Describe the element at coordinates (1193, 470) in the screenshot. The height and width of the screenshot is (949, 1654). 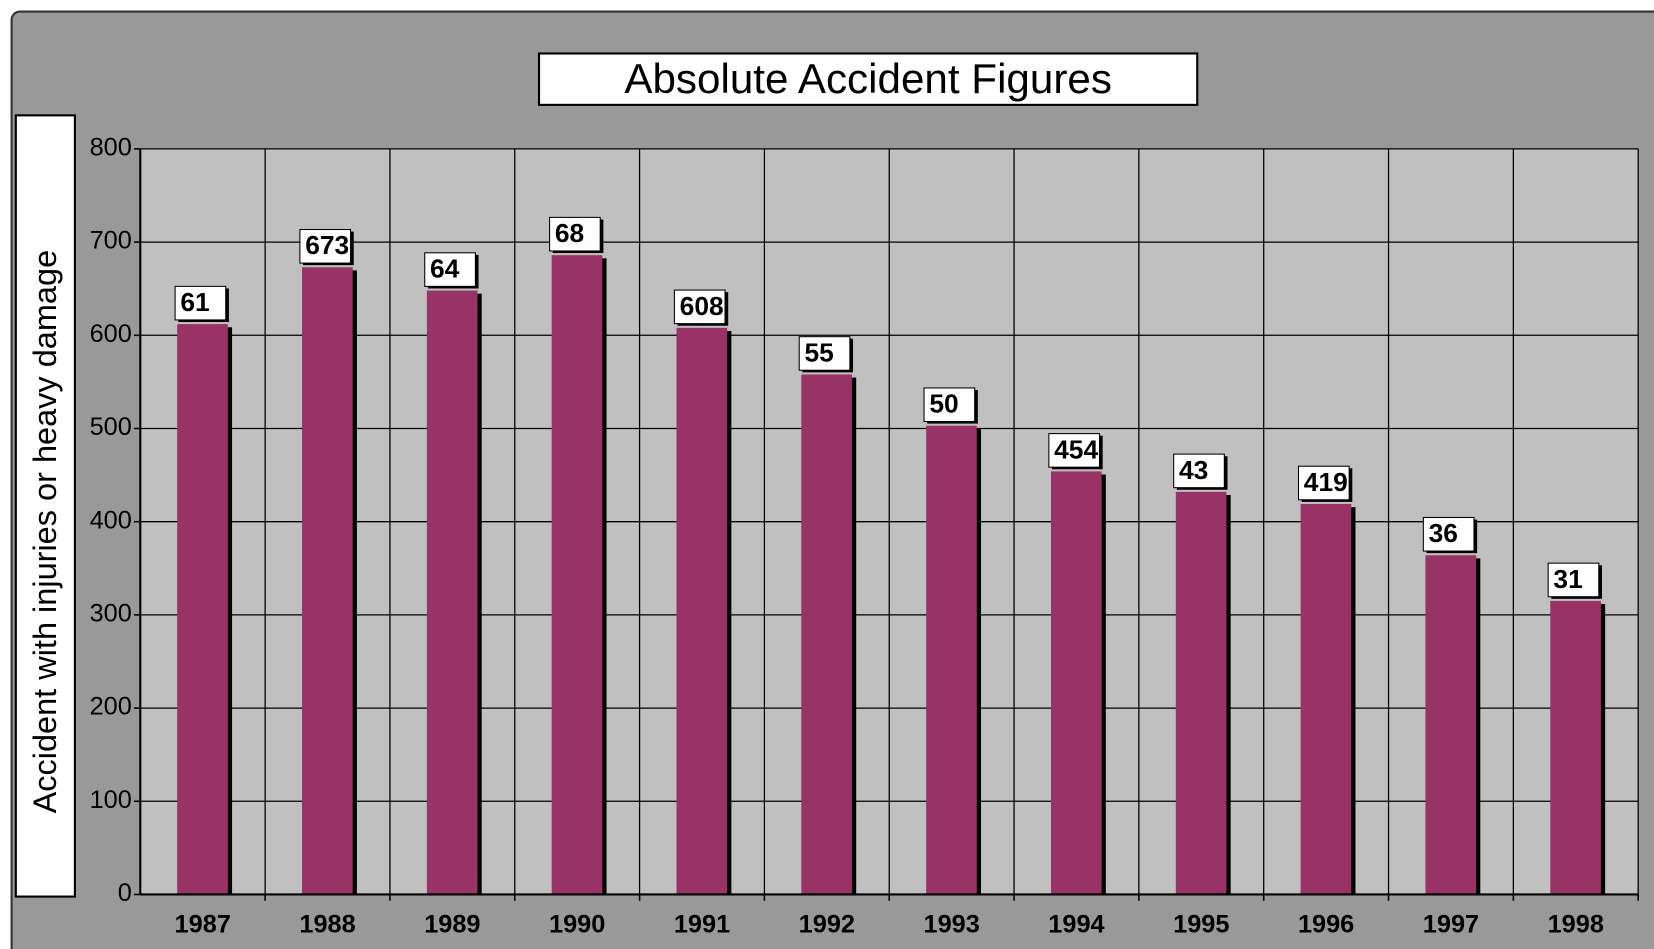
I see `data-label: 43` at that location.